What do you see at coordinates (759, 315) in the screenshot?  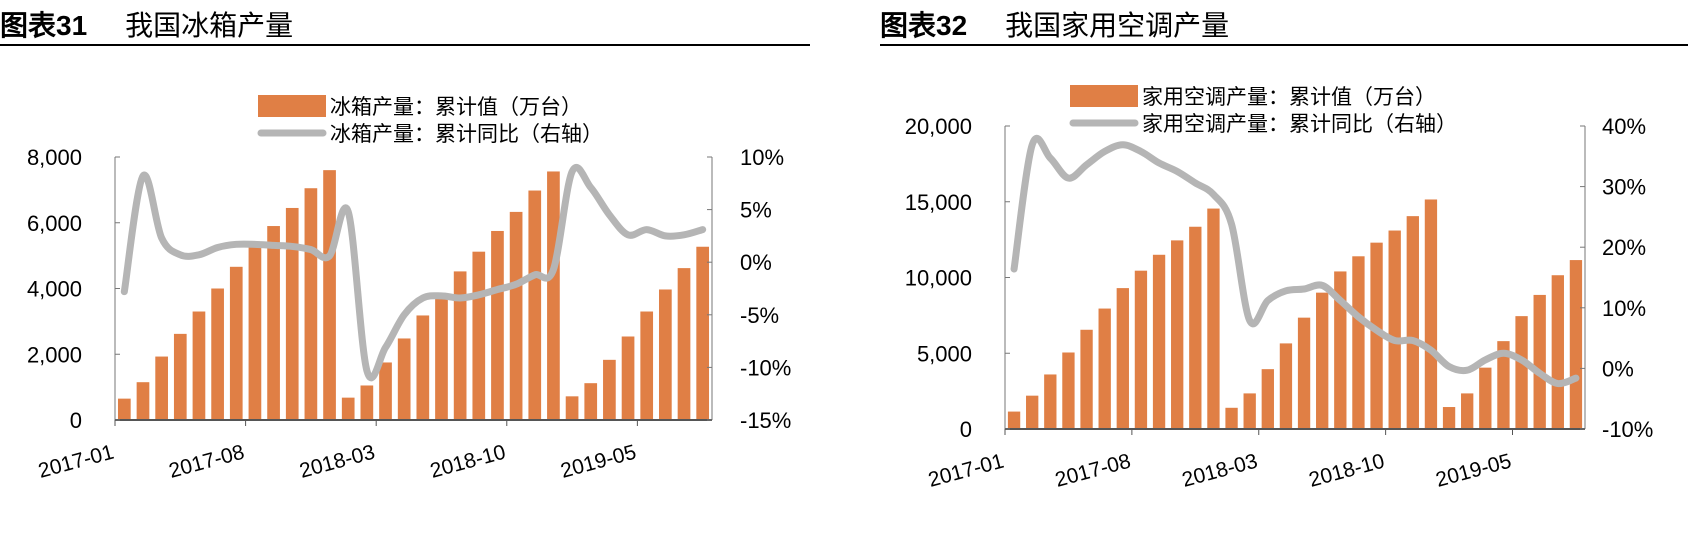 I see `right-tick-label: -5%` at bounding box center [759, 315].